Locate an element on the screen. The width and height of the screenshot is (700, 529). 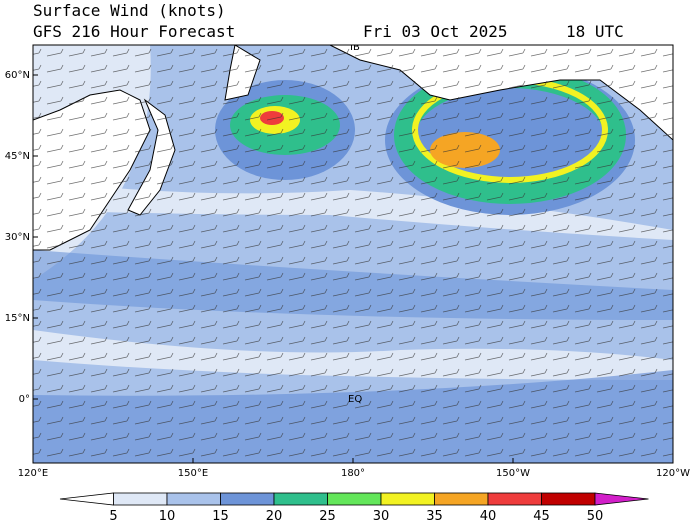
colorbar-label: 30 is located at coordinates (381, 516).